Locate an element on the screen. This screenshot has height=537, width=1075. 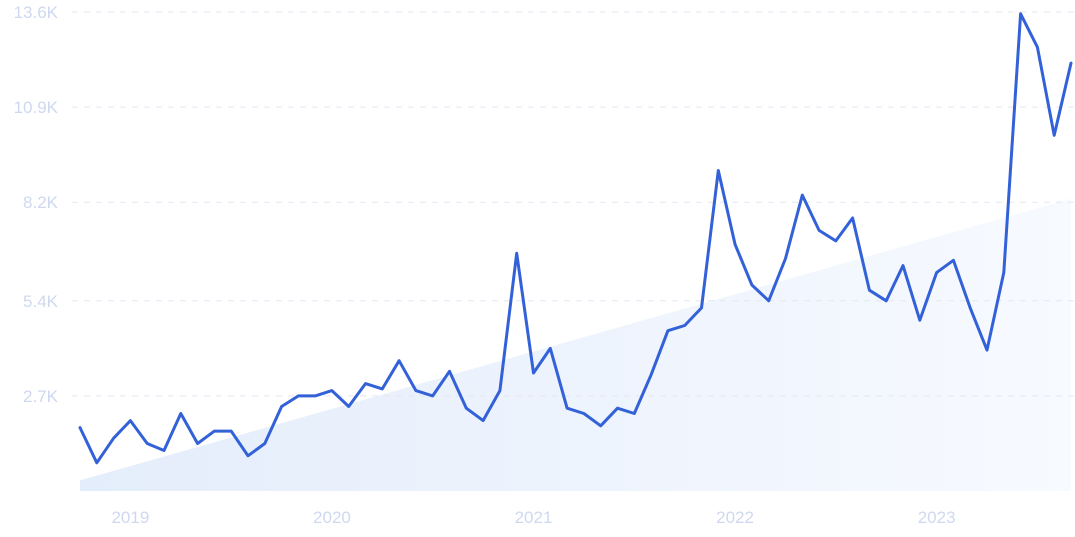
y-tick-label: 13.6K is located at coordinates (36, 12).